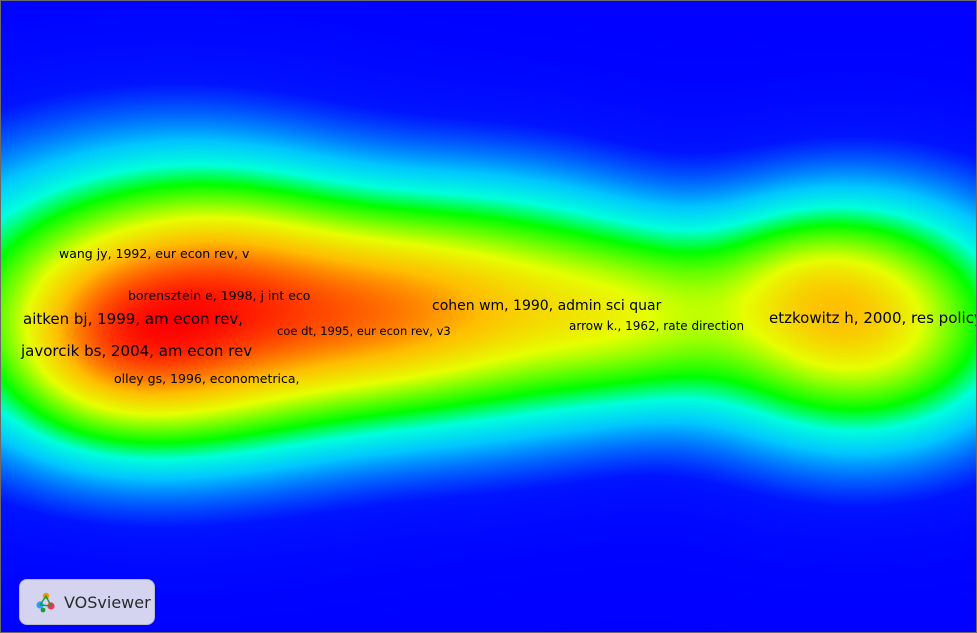 The width and height of the screenshot is (977, 633). Describe the element at coordinates (154, 253) in the screenshot. I see `item-label: wang jy, 1992, eur econ rev, v` at that location.